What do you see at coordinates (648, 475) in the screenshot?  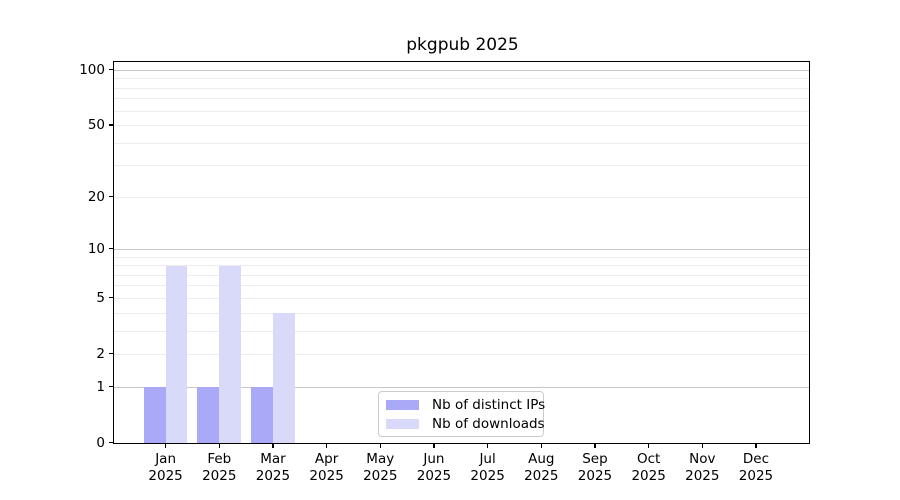 I see `x-tick-year-oct: 2025` at bounding box center [648, 475].